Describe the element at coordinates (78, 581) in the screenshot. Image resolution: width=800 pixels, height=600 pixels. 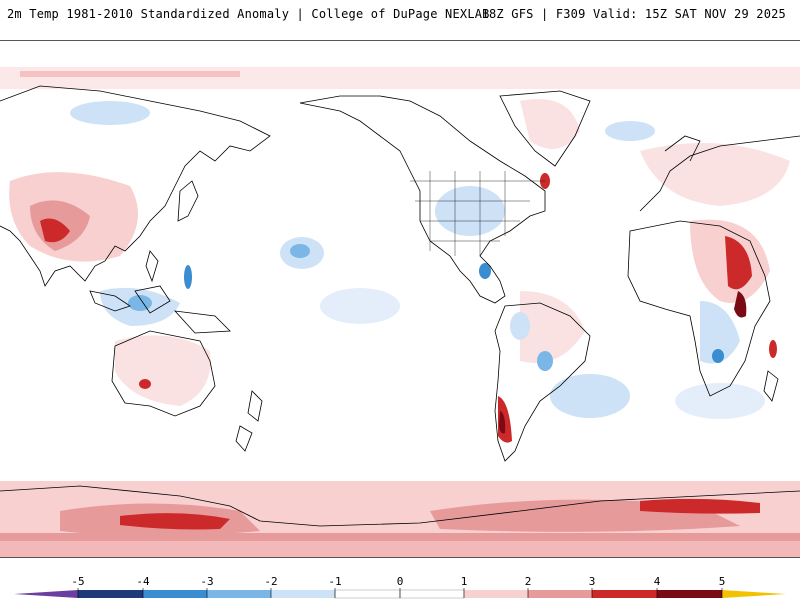
I see `colorbar-label-minus5: -5` at that location.